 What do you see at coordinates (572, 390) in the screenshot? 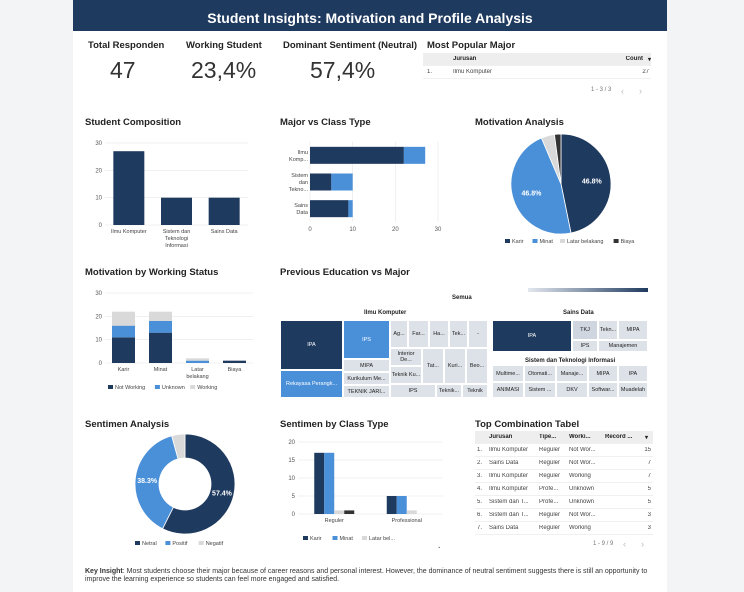
I see `treemap-cell: DKV` at bounding box center [572, 390].